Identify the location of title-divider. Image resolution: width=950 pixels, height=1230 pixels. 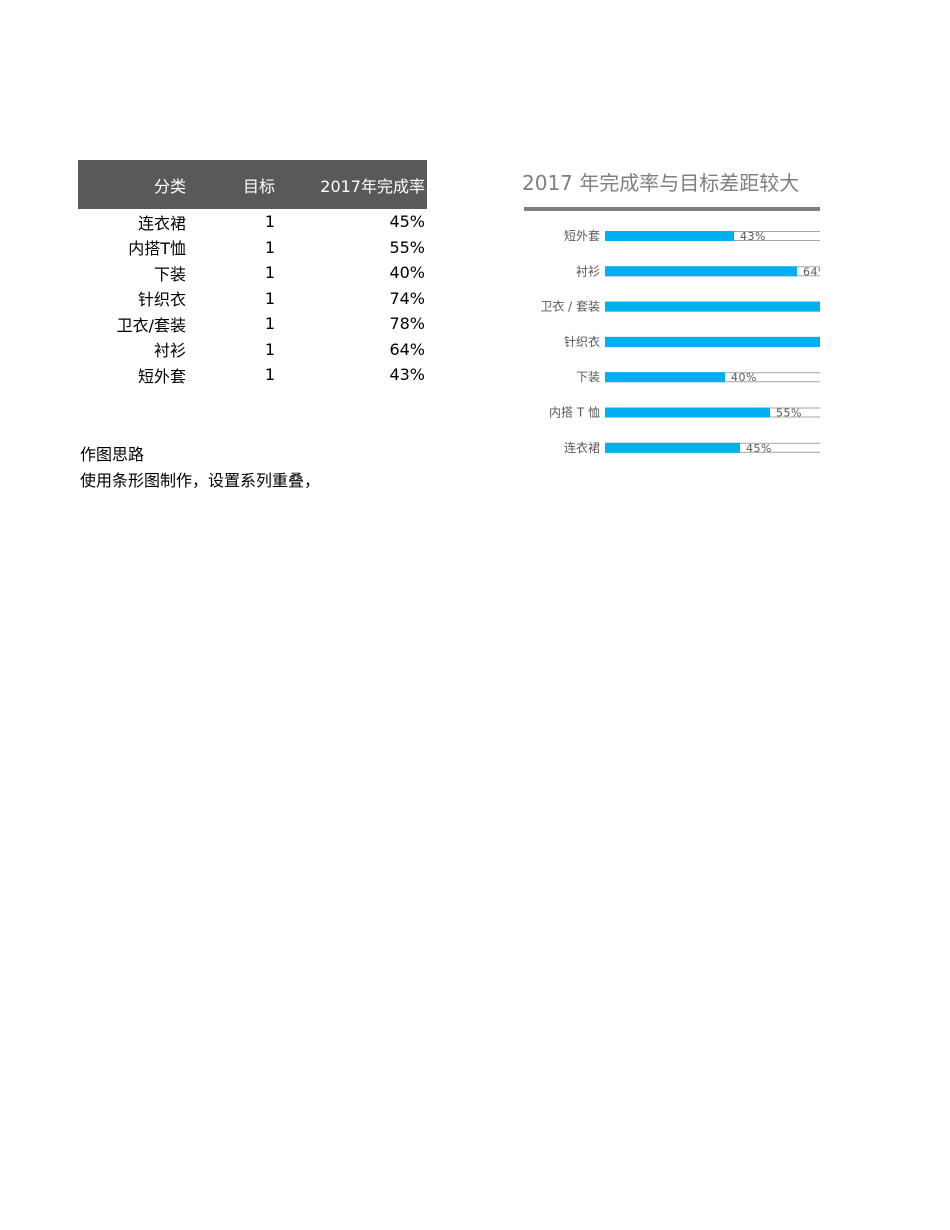
(672, 209).